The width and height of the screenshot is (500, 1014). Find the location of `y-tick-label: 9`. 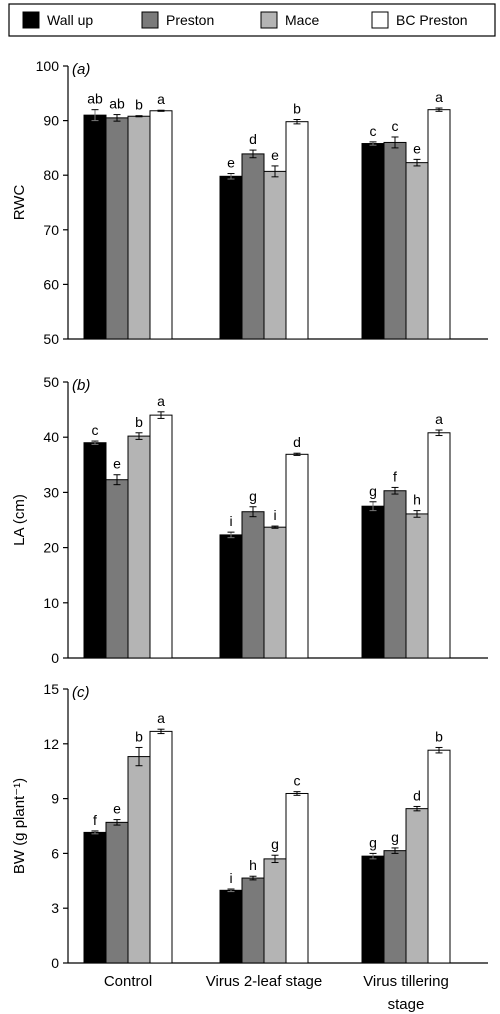

y-tick-label: 9 is located at coordinates (55, 799).